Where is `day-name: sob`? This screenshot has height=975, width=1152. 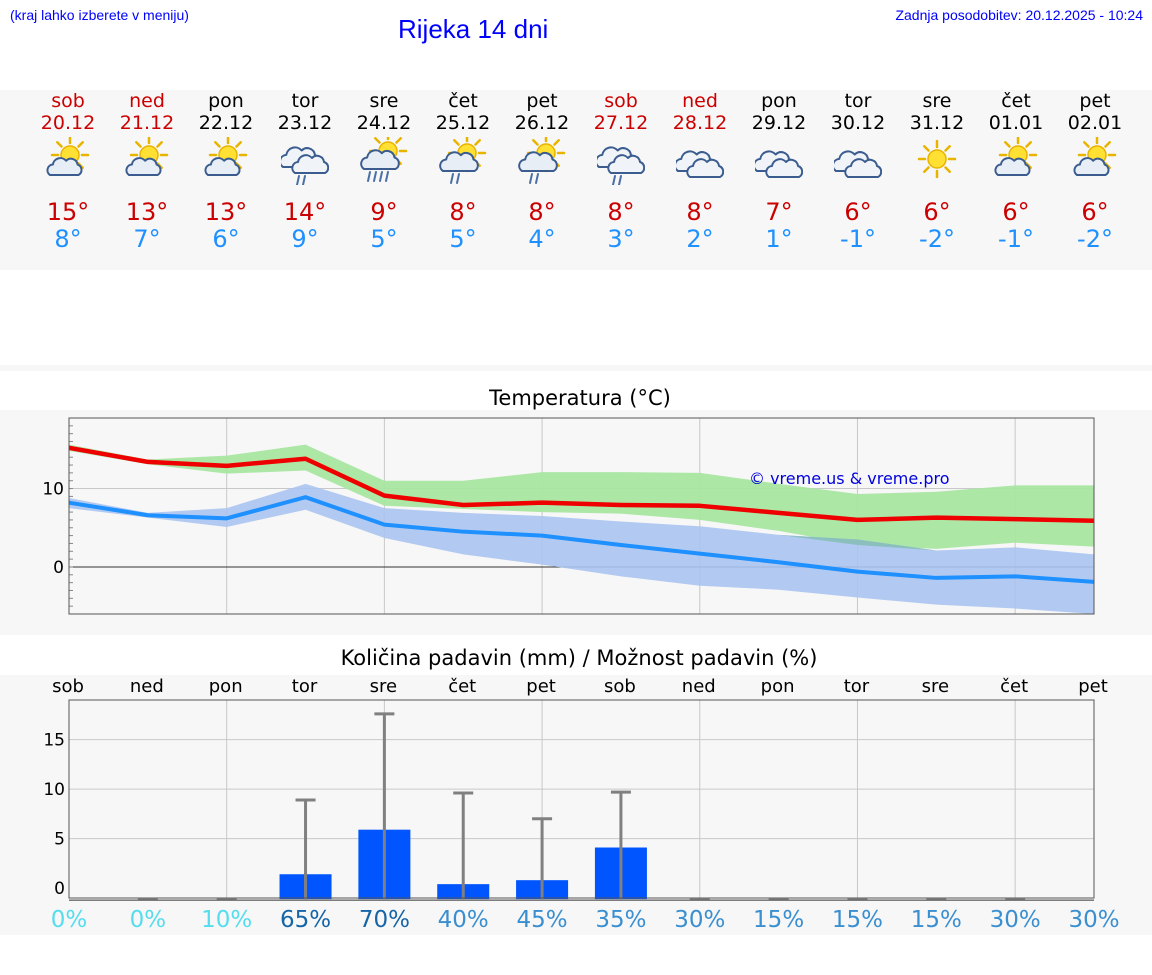 day-name: sob is located at coordinates (621, 101).